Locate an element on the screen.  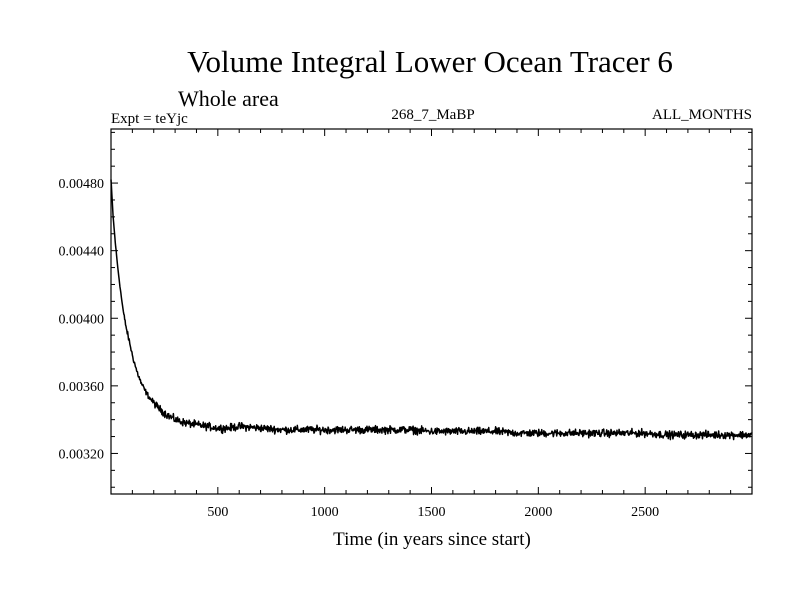
x-tick-label: 500 is located at coordinates (217, 512).